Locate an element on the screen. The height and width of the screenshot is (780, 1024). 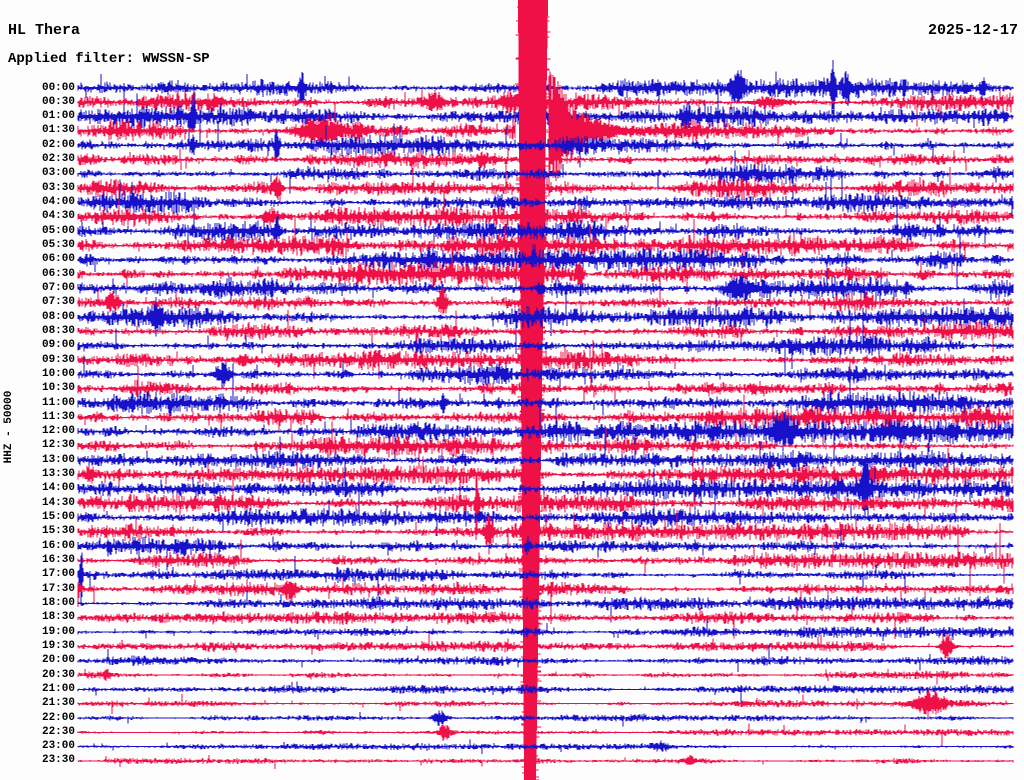
time-label: 08:30 is located at coordinates (58, 330).